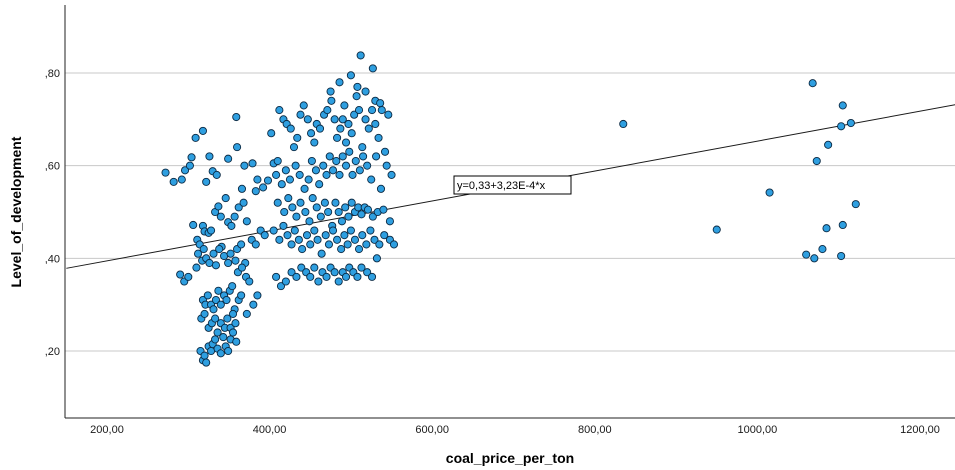 The width and height of the screenshot is (955, 470). Describe the element at coordinates (107, 430) in the screenshot. I see `x-tick-label: 200,00` at that location.